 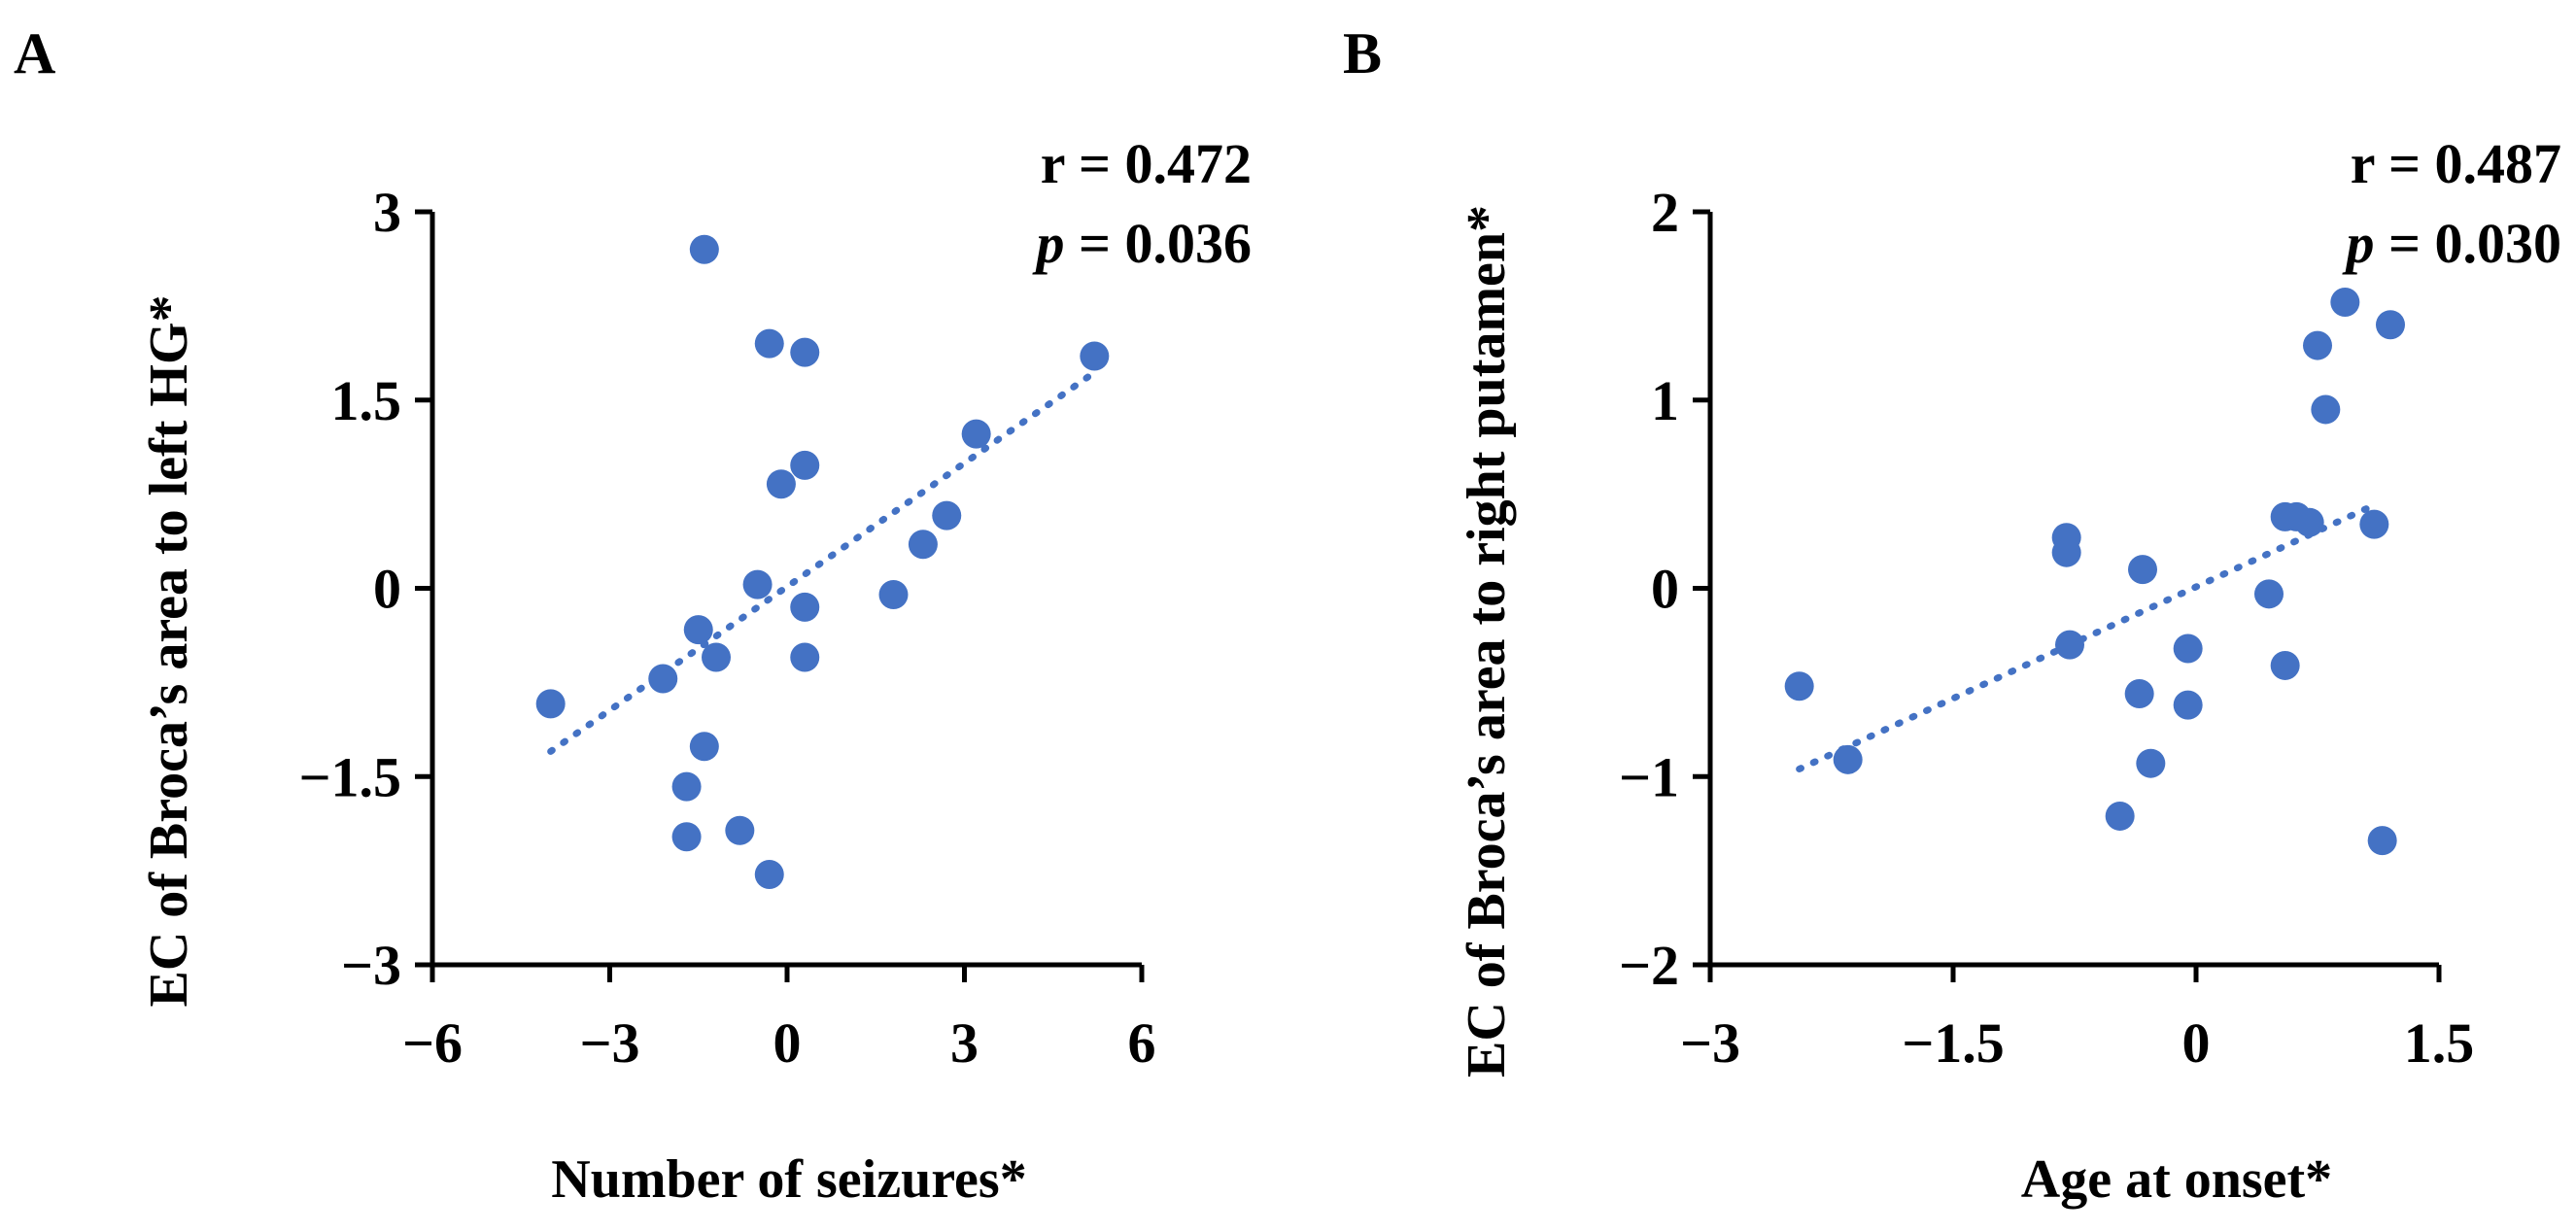 What do you see at coordinates (789, 1179) in the screenshot?
I see `panel-a-x-axis-title: Number of seizures*` at bounding box center [789, 1179].